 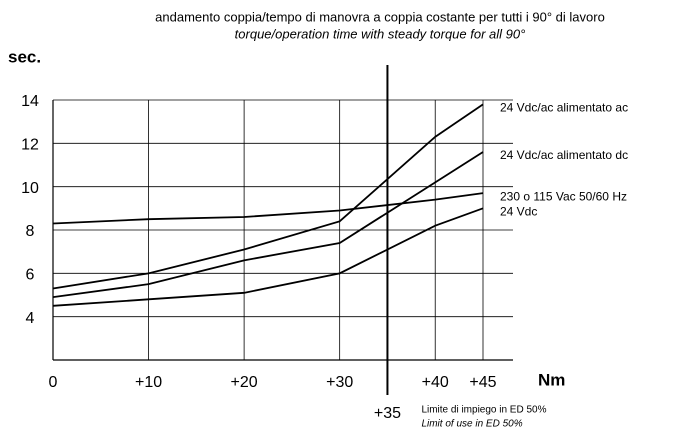 I want to click on series-label: 24 Vdc/ac alimentato ac, so click(x=564, y=108).